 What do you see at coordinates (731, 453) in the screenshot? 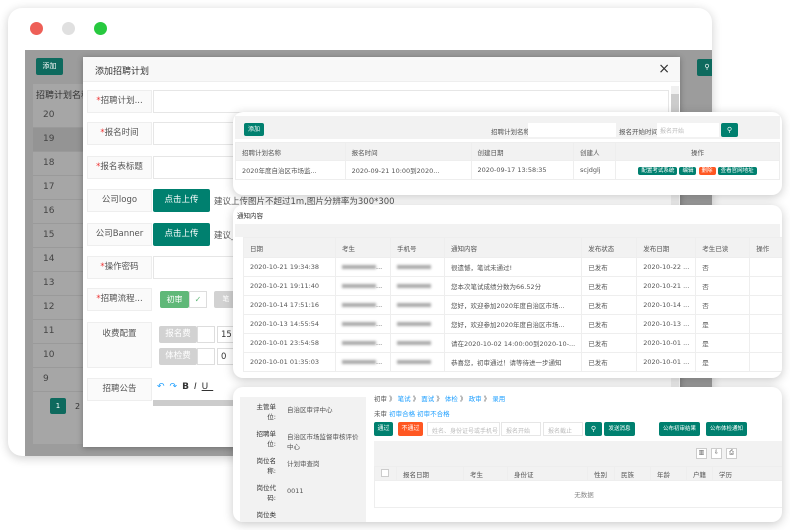
I see `print-icon: ⎙` at bounding box center [731, 453].